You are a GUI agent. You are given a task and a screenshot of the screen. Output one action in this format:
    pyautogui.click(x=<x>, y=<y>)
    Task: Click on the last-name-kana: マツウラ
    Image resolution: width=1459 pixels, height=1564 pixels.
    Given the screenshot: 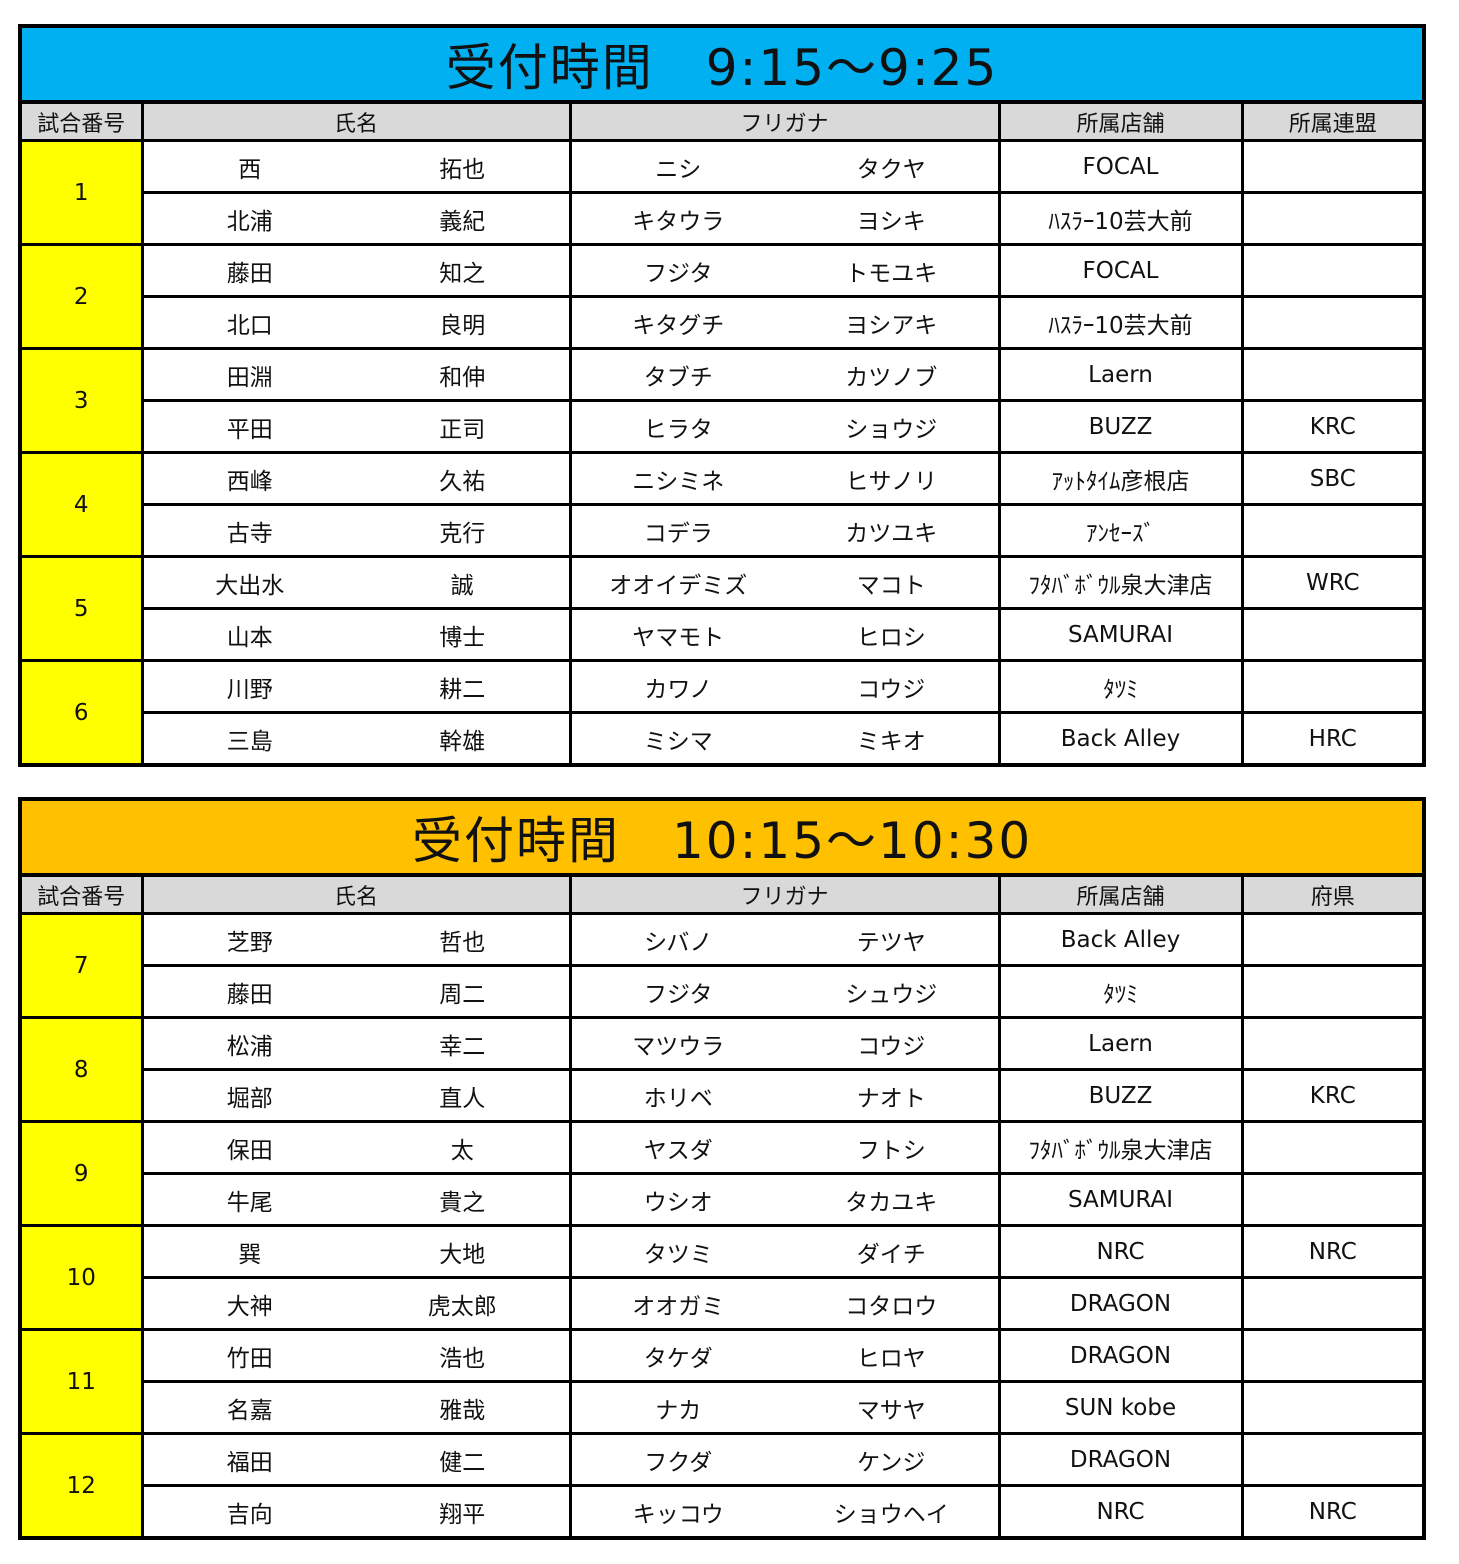 What is the action you would take?
    pyautogui.click(x=676, y=1043)
    